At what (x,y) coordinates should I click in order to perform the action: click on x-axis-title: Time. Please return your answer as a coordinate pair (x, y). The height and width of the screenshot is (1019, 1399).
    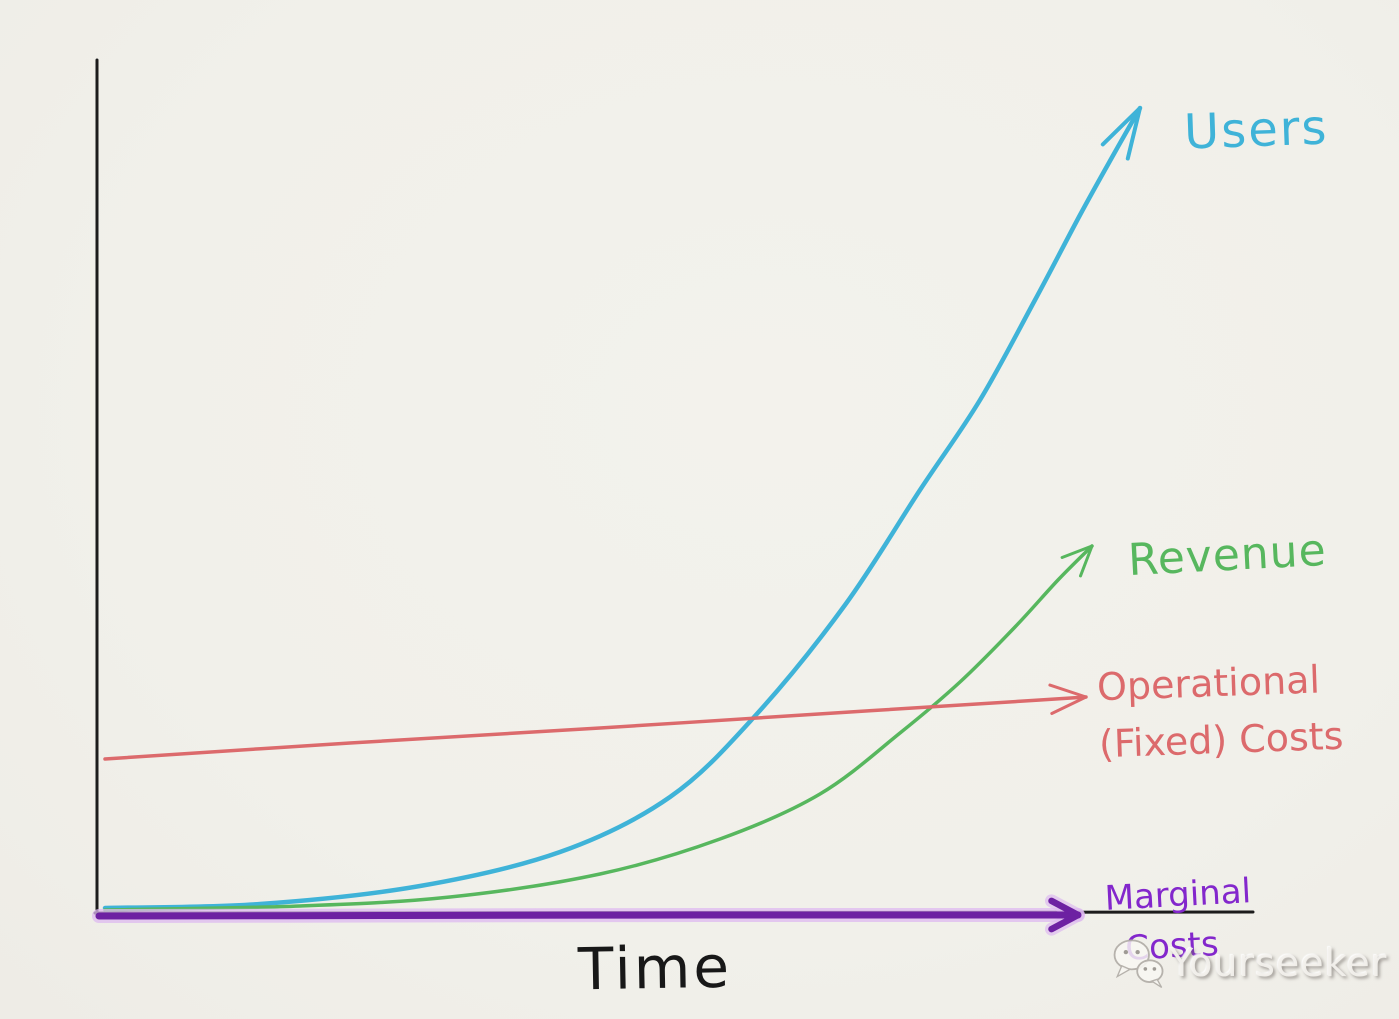
    Looking at the image, I should click on (655, 968).